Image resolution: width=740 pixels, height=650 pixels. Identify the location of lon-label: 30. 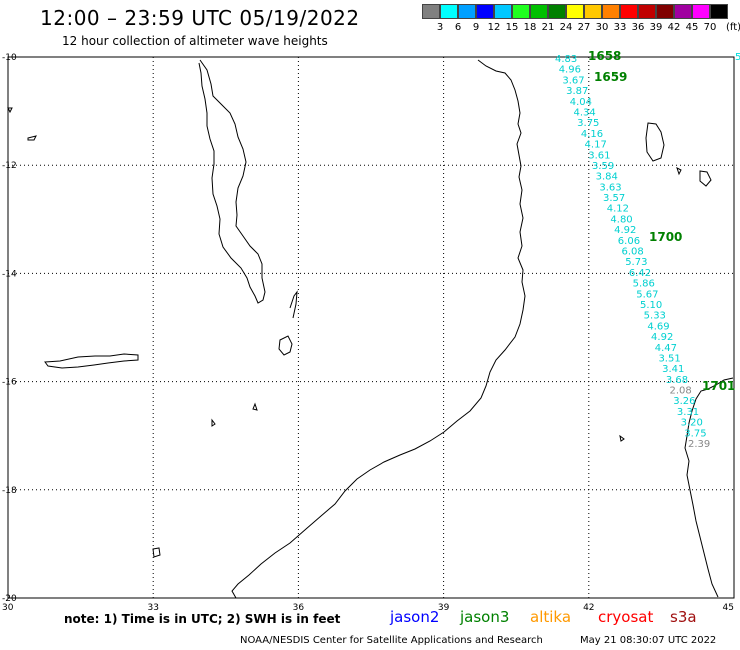
(8, 608).